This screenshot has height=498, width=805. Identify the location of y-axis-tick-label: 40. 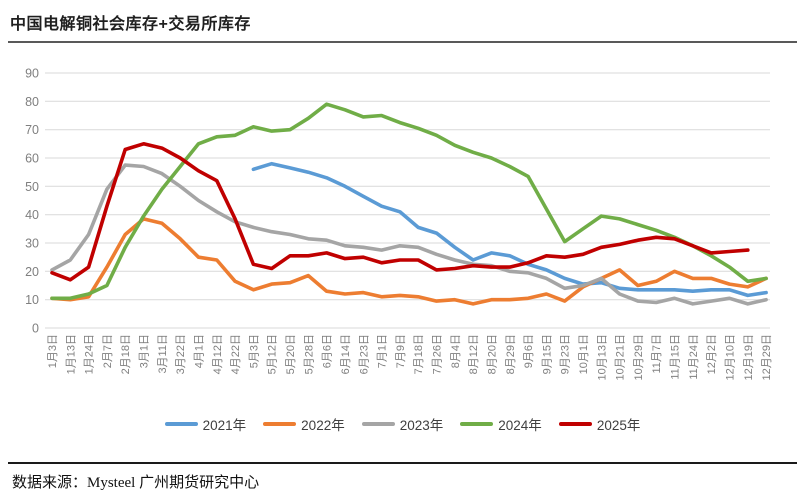
(32, 215).